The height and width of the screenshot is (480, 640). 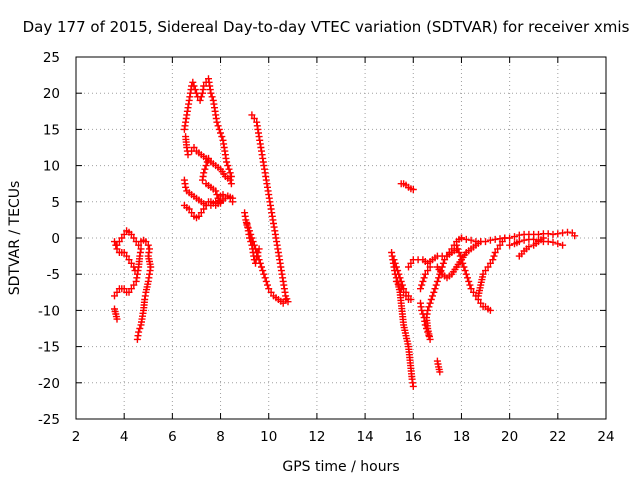 What do you see at coordinates (51, 94) in the screenshot?
I see `y-tick-label: 20` at bounding box center [51, 94].